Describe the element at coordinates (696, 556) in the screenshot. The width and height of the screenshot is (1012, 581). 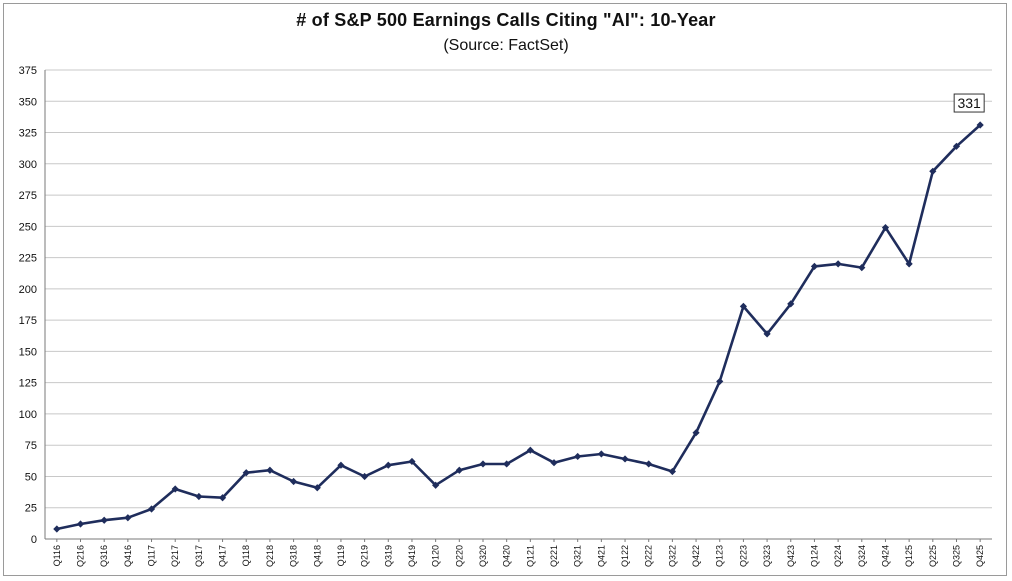
I see `x-tick-label: Q422` at that location.